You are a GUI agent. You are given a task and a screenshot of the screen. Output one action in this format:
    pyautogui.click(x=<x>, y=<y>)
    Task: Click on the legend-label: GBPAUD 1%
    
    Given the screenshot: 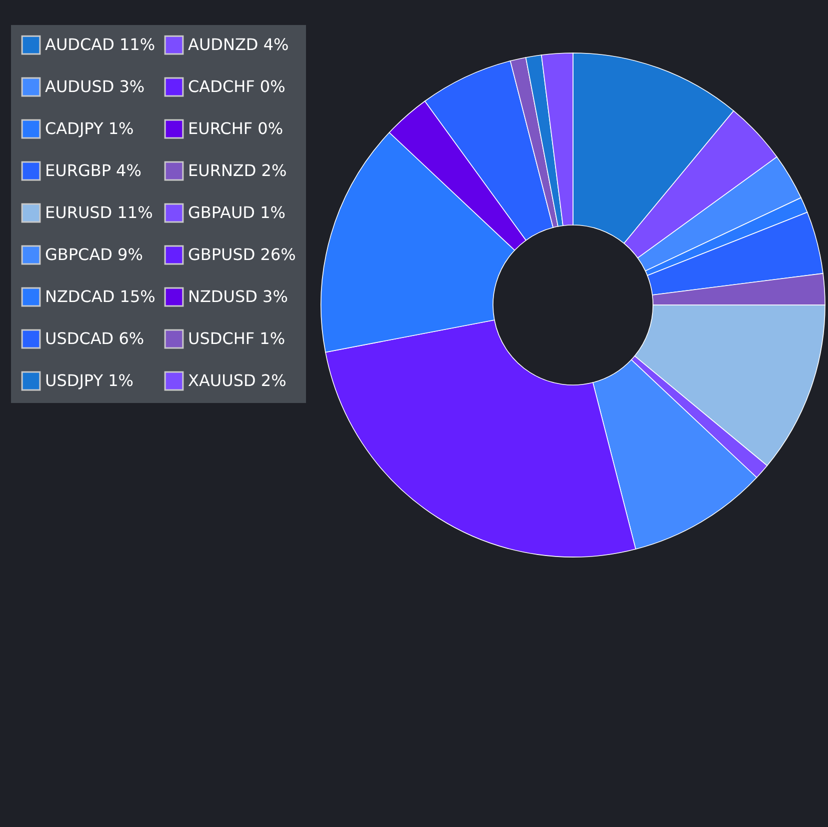 What is the action you would take?
    pyautogui.click(x=237, y=212)
    